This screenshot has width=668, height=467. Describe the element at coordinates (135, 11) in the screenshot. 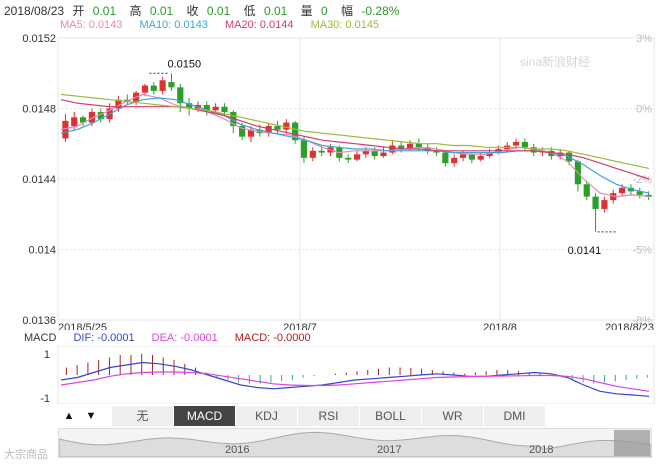

I see `high-label: 高` at that location.